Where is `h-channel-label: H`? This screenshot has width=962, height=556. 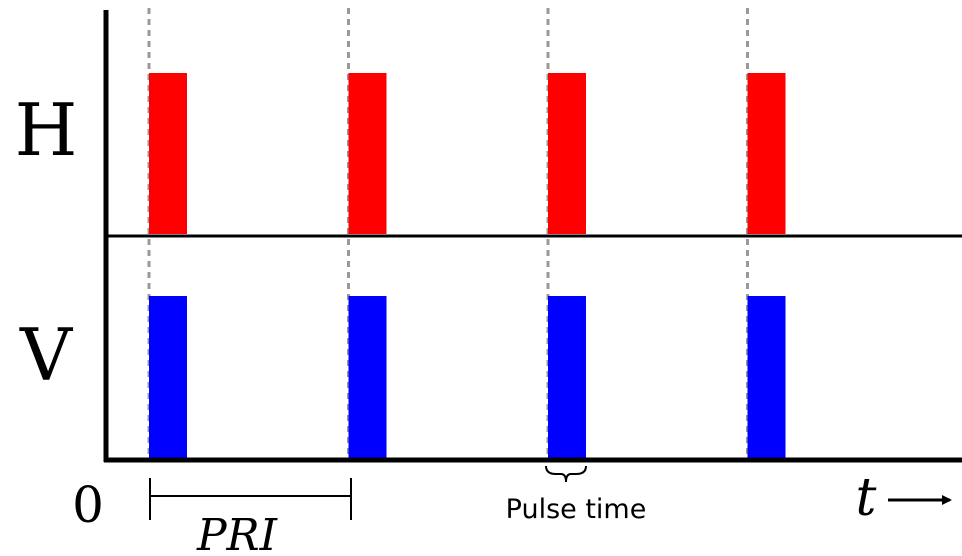 h-channel-label: H is located at coordinates (46, 130).